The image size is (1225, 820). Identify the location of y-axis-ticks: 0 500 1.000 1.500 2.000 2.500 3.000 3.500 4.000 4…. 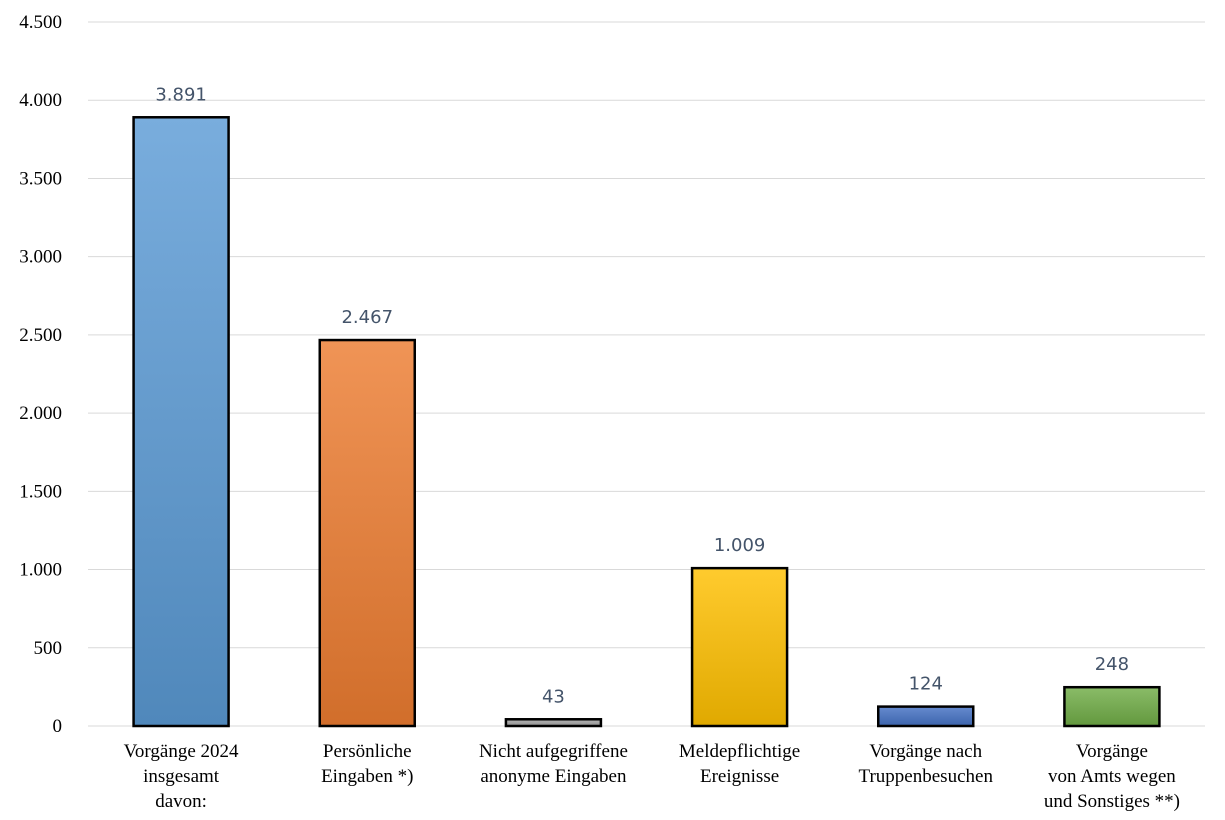
(40, 374).